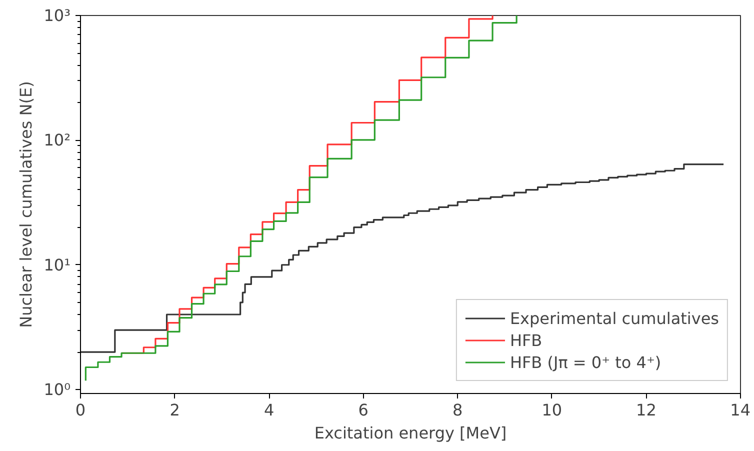  Describe the element at coordinates (57, 390) in the screenshot. I see `y-tick-label: 10⁰` at that location.